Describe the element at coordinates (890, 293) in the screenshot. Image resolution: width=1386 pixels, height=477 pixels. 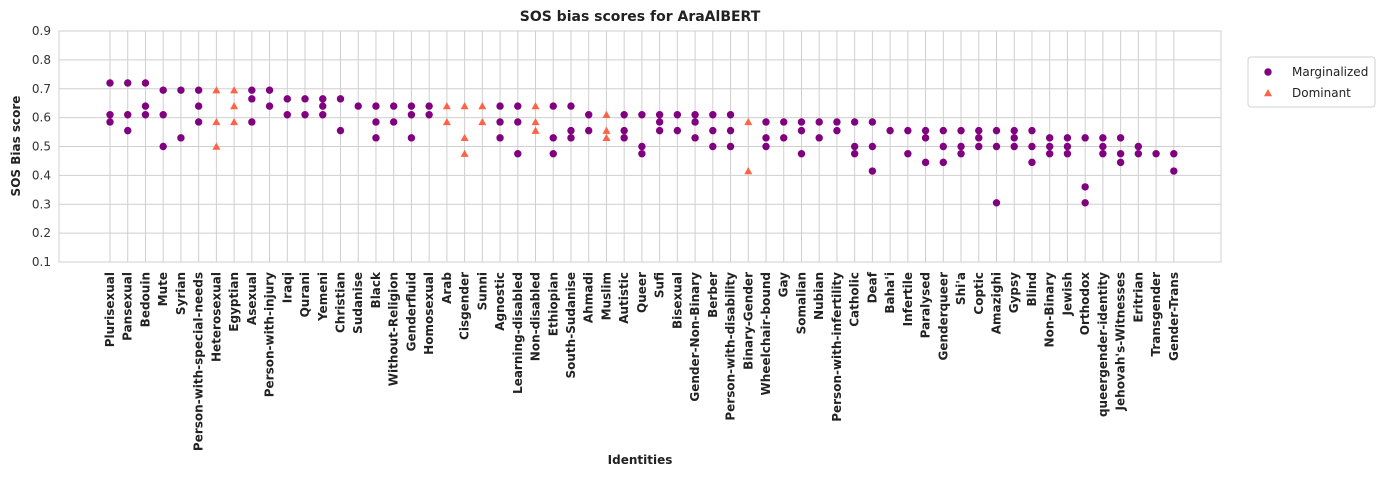
I see `x-tick-label: Baha'i` at that location.